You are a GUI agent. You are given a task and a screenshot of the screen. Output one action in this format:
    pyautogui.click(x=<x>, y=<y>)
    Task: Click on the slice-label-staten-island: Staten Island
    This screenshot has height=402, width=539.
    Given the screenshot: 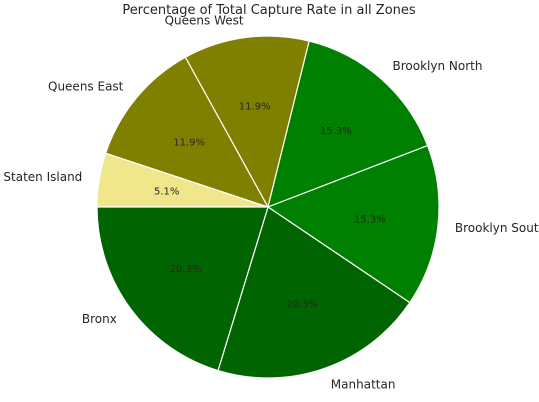 What is the action you would take?
    pyautogui.click(x=42, y=177)
    